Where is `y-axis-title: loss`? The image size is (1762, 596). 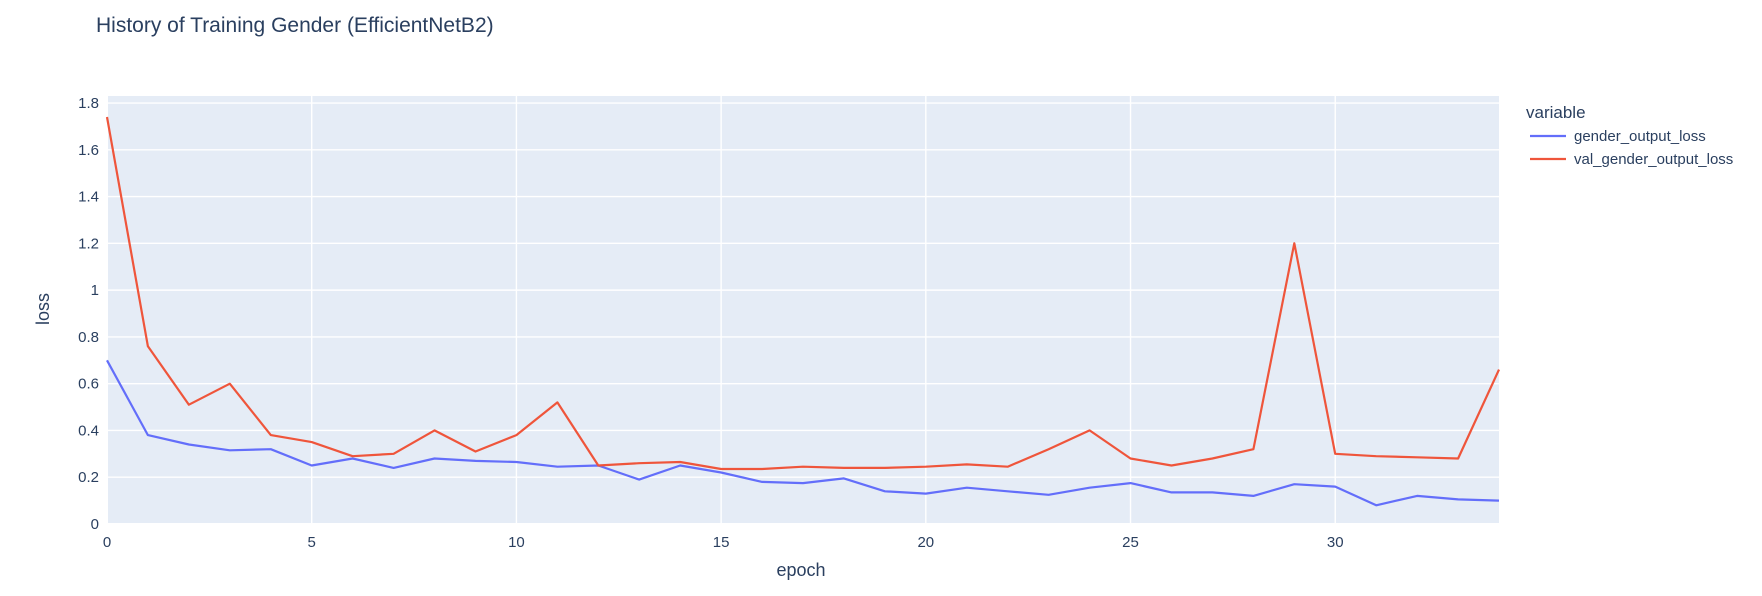 y-axis-title: loss is located at coordinates (43, 309).